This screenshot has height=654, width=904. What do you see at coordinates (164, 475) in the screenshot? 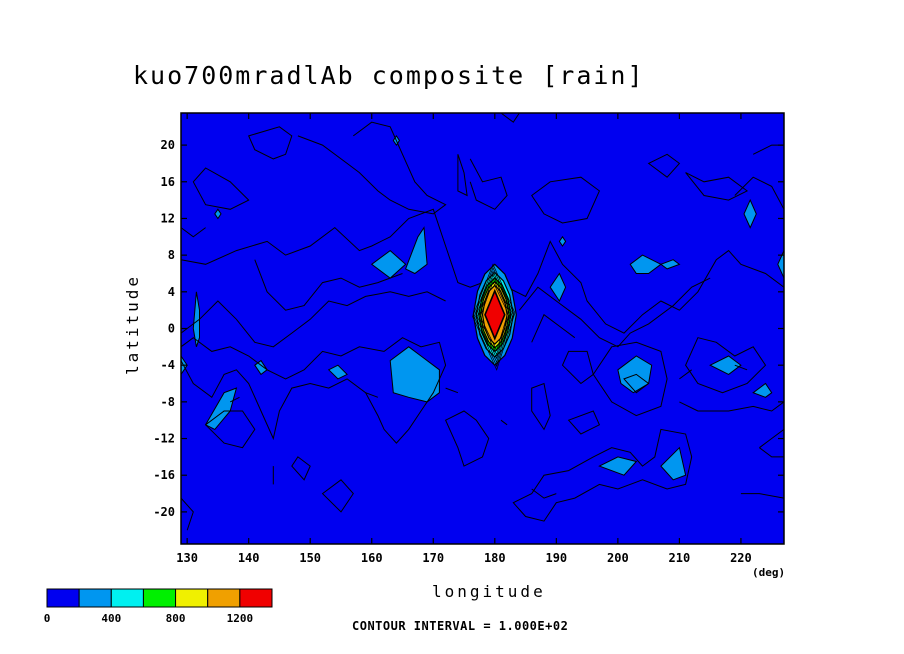
I see `y-tick-label: -16` at bounding box center [164, 475].